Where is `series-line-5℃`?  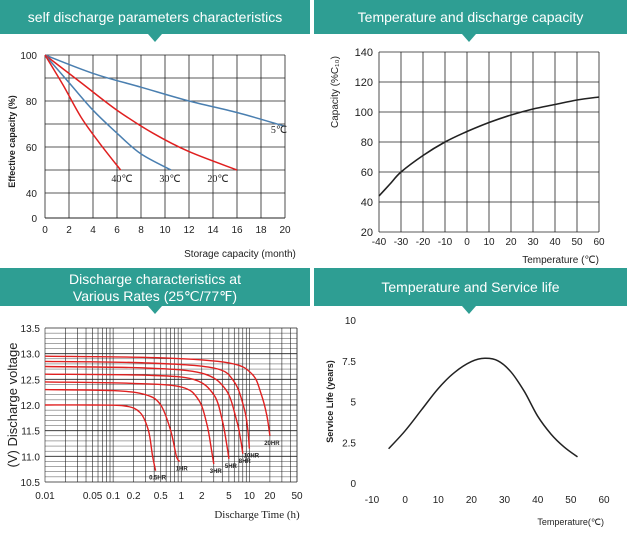
series-line-5℃ is located at coordinates (165, 91).